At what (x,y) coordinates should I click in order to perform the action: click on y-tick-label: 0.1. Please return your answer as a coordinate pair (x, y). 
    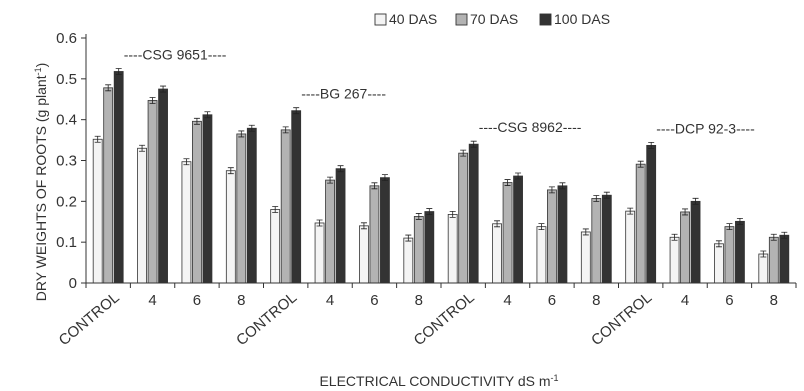
    Looking at the image, I should click on (66, 242).